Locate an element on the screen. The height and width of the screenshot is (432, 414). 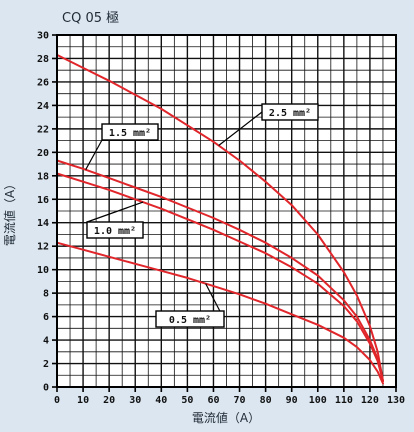
y-tick-label: 22 is located at coordinates (43, 129).